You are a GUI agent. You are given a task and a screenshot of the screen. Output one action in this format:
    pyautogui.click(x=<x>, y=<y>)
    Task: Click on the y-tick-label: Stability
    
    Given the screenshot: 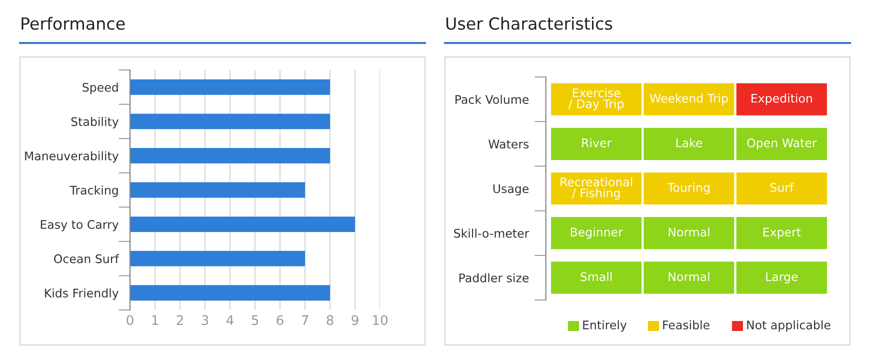 What is the action you would take?
    pyautogui.click(x=95, y=122)
    